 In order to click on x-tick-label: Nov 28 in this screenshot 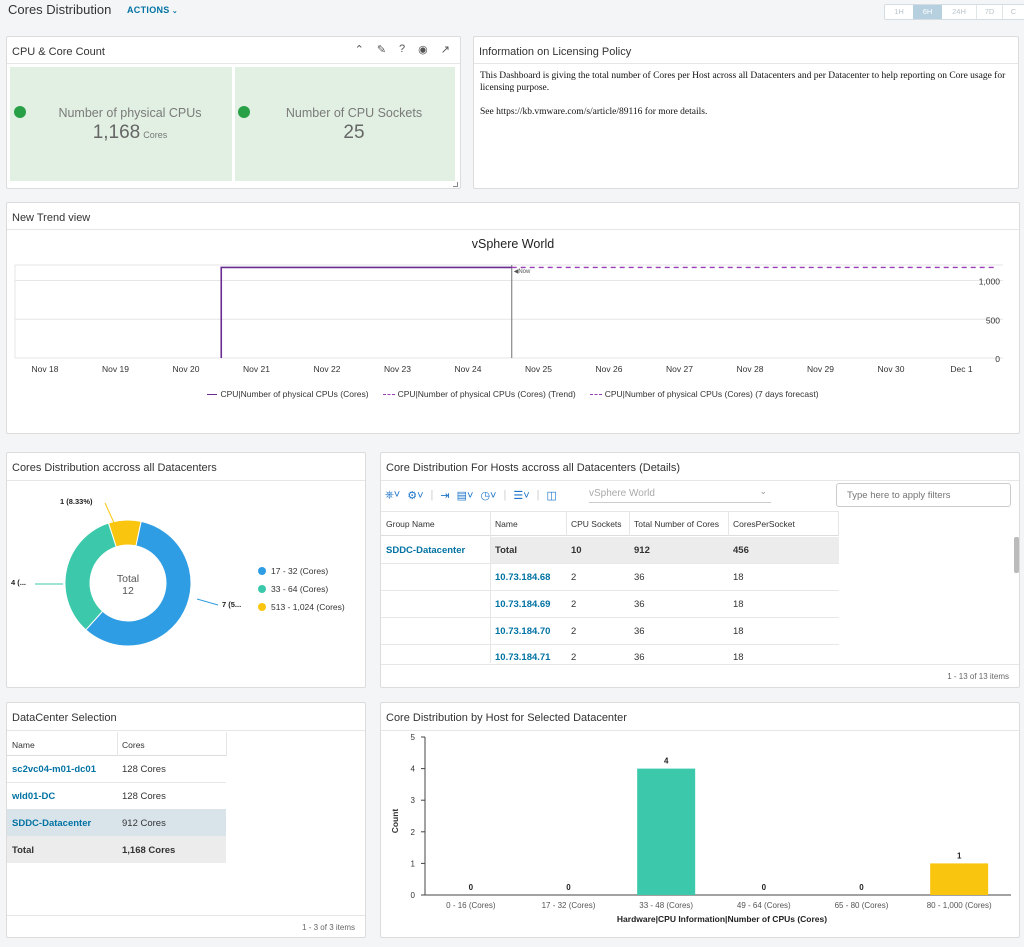, I will do `click(750, 369)`.